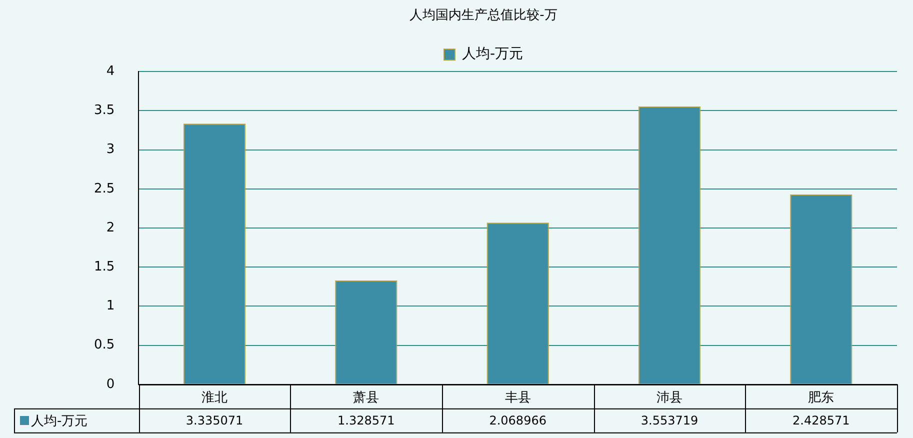 This screenshot has height=438, width=913. What do you see at coordinates (517, 398) in the screenshot?
I see `x-tick-label: 丰县` at bounding box center [517, 398].